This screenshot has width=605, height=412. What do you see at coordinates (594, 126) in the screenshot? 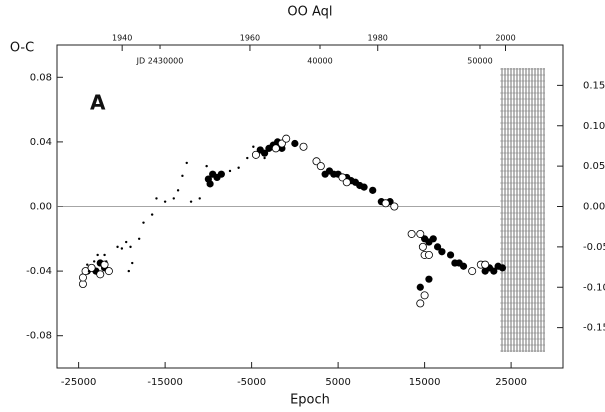
I see `y2-tick-label: 0.10` at bounding box center [594, 126].